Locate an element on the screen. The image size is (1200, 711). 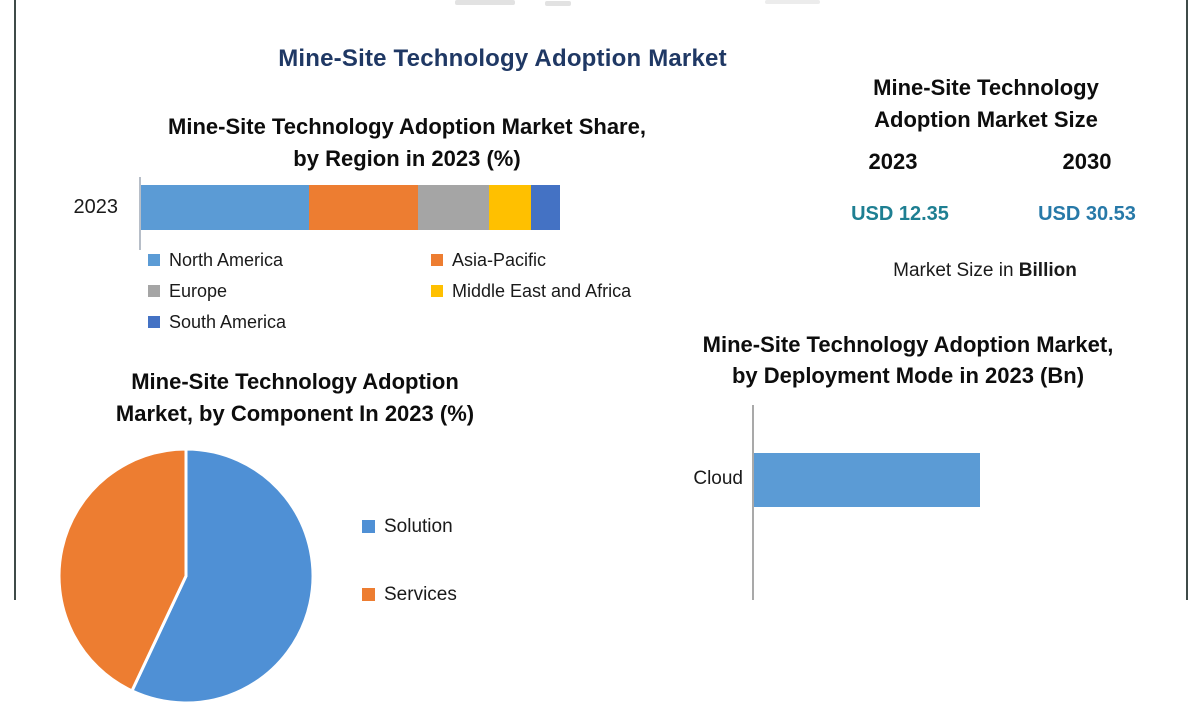
legend-label: Asia-Pacific is located at coordinates (499, 260).